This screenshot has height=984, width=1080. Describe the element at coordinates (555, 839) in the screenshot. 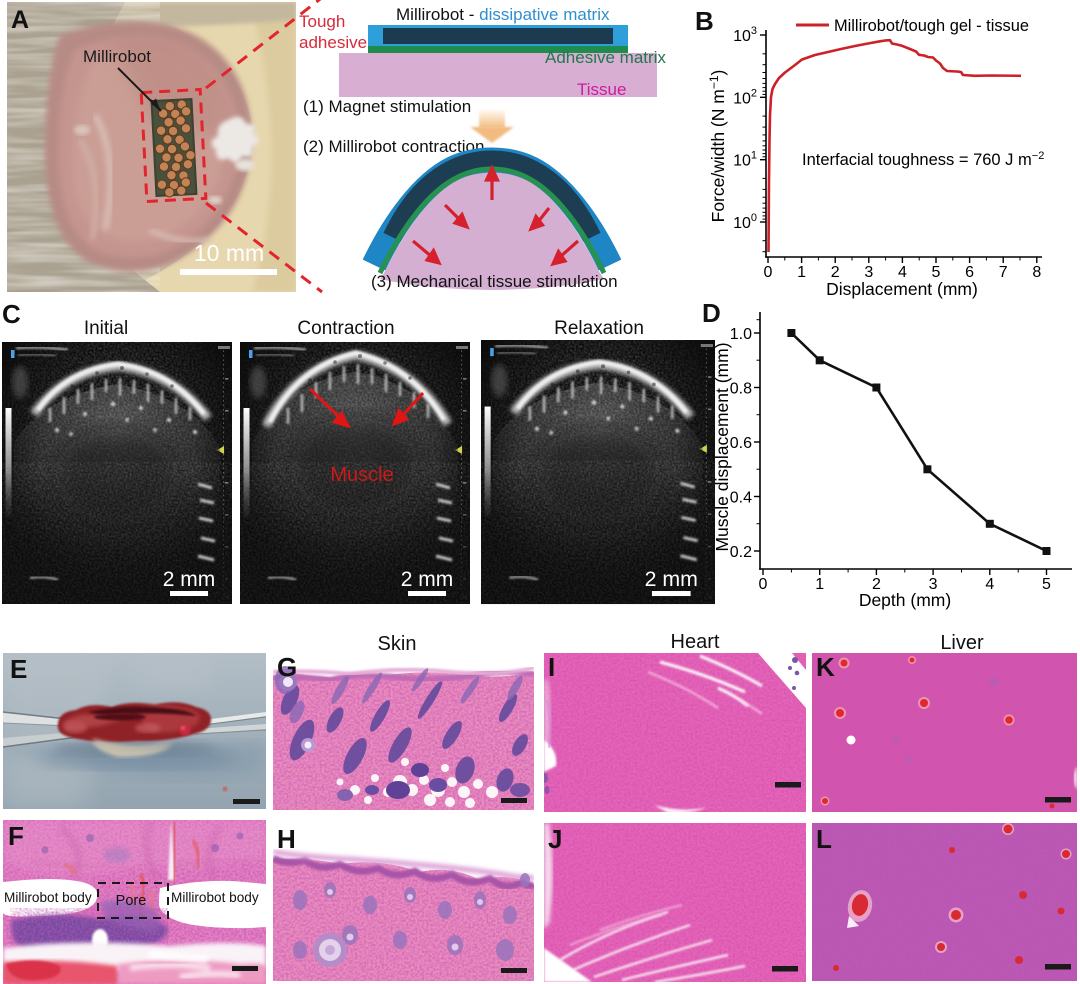

I see `svg-text: J` at that location.